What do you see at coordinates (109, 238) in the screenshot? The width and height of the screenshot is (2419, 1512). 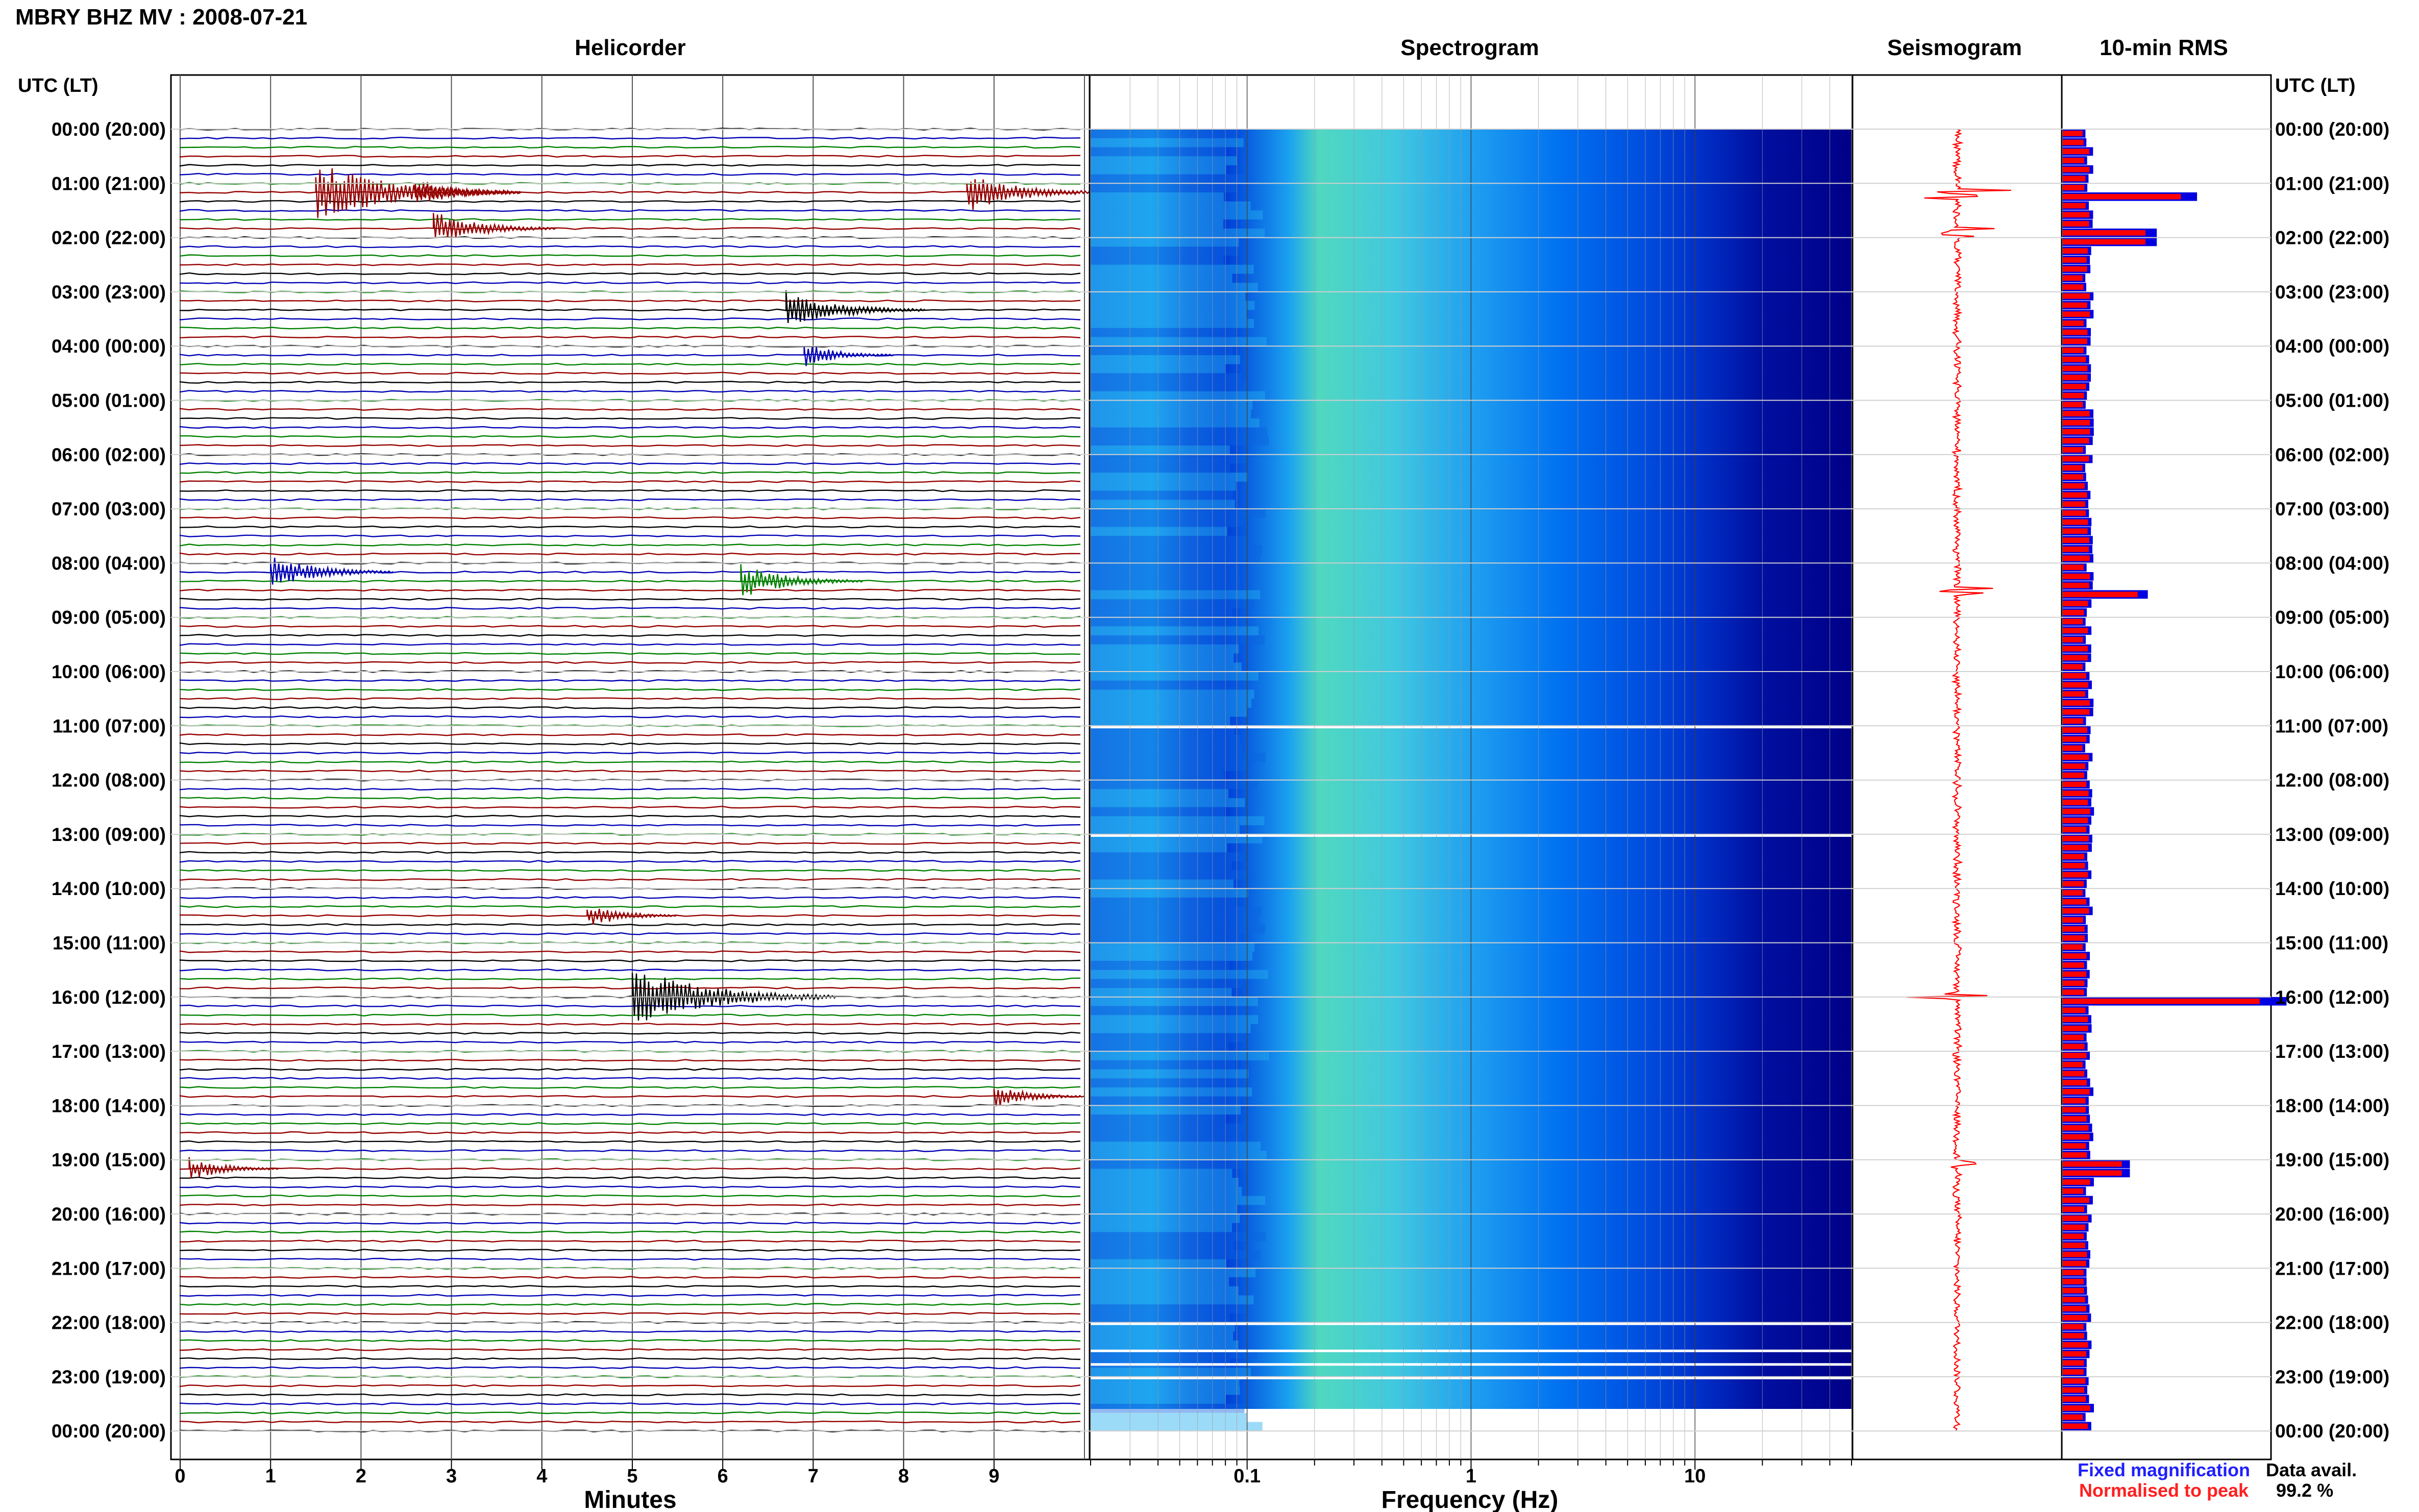 I see `left-time-label: 02:00 (22:00)` at bounding box center [109, 238].